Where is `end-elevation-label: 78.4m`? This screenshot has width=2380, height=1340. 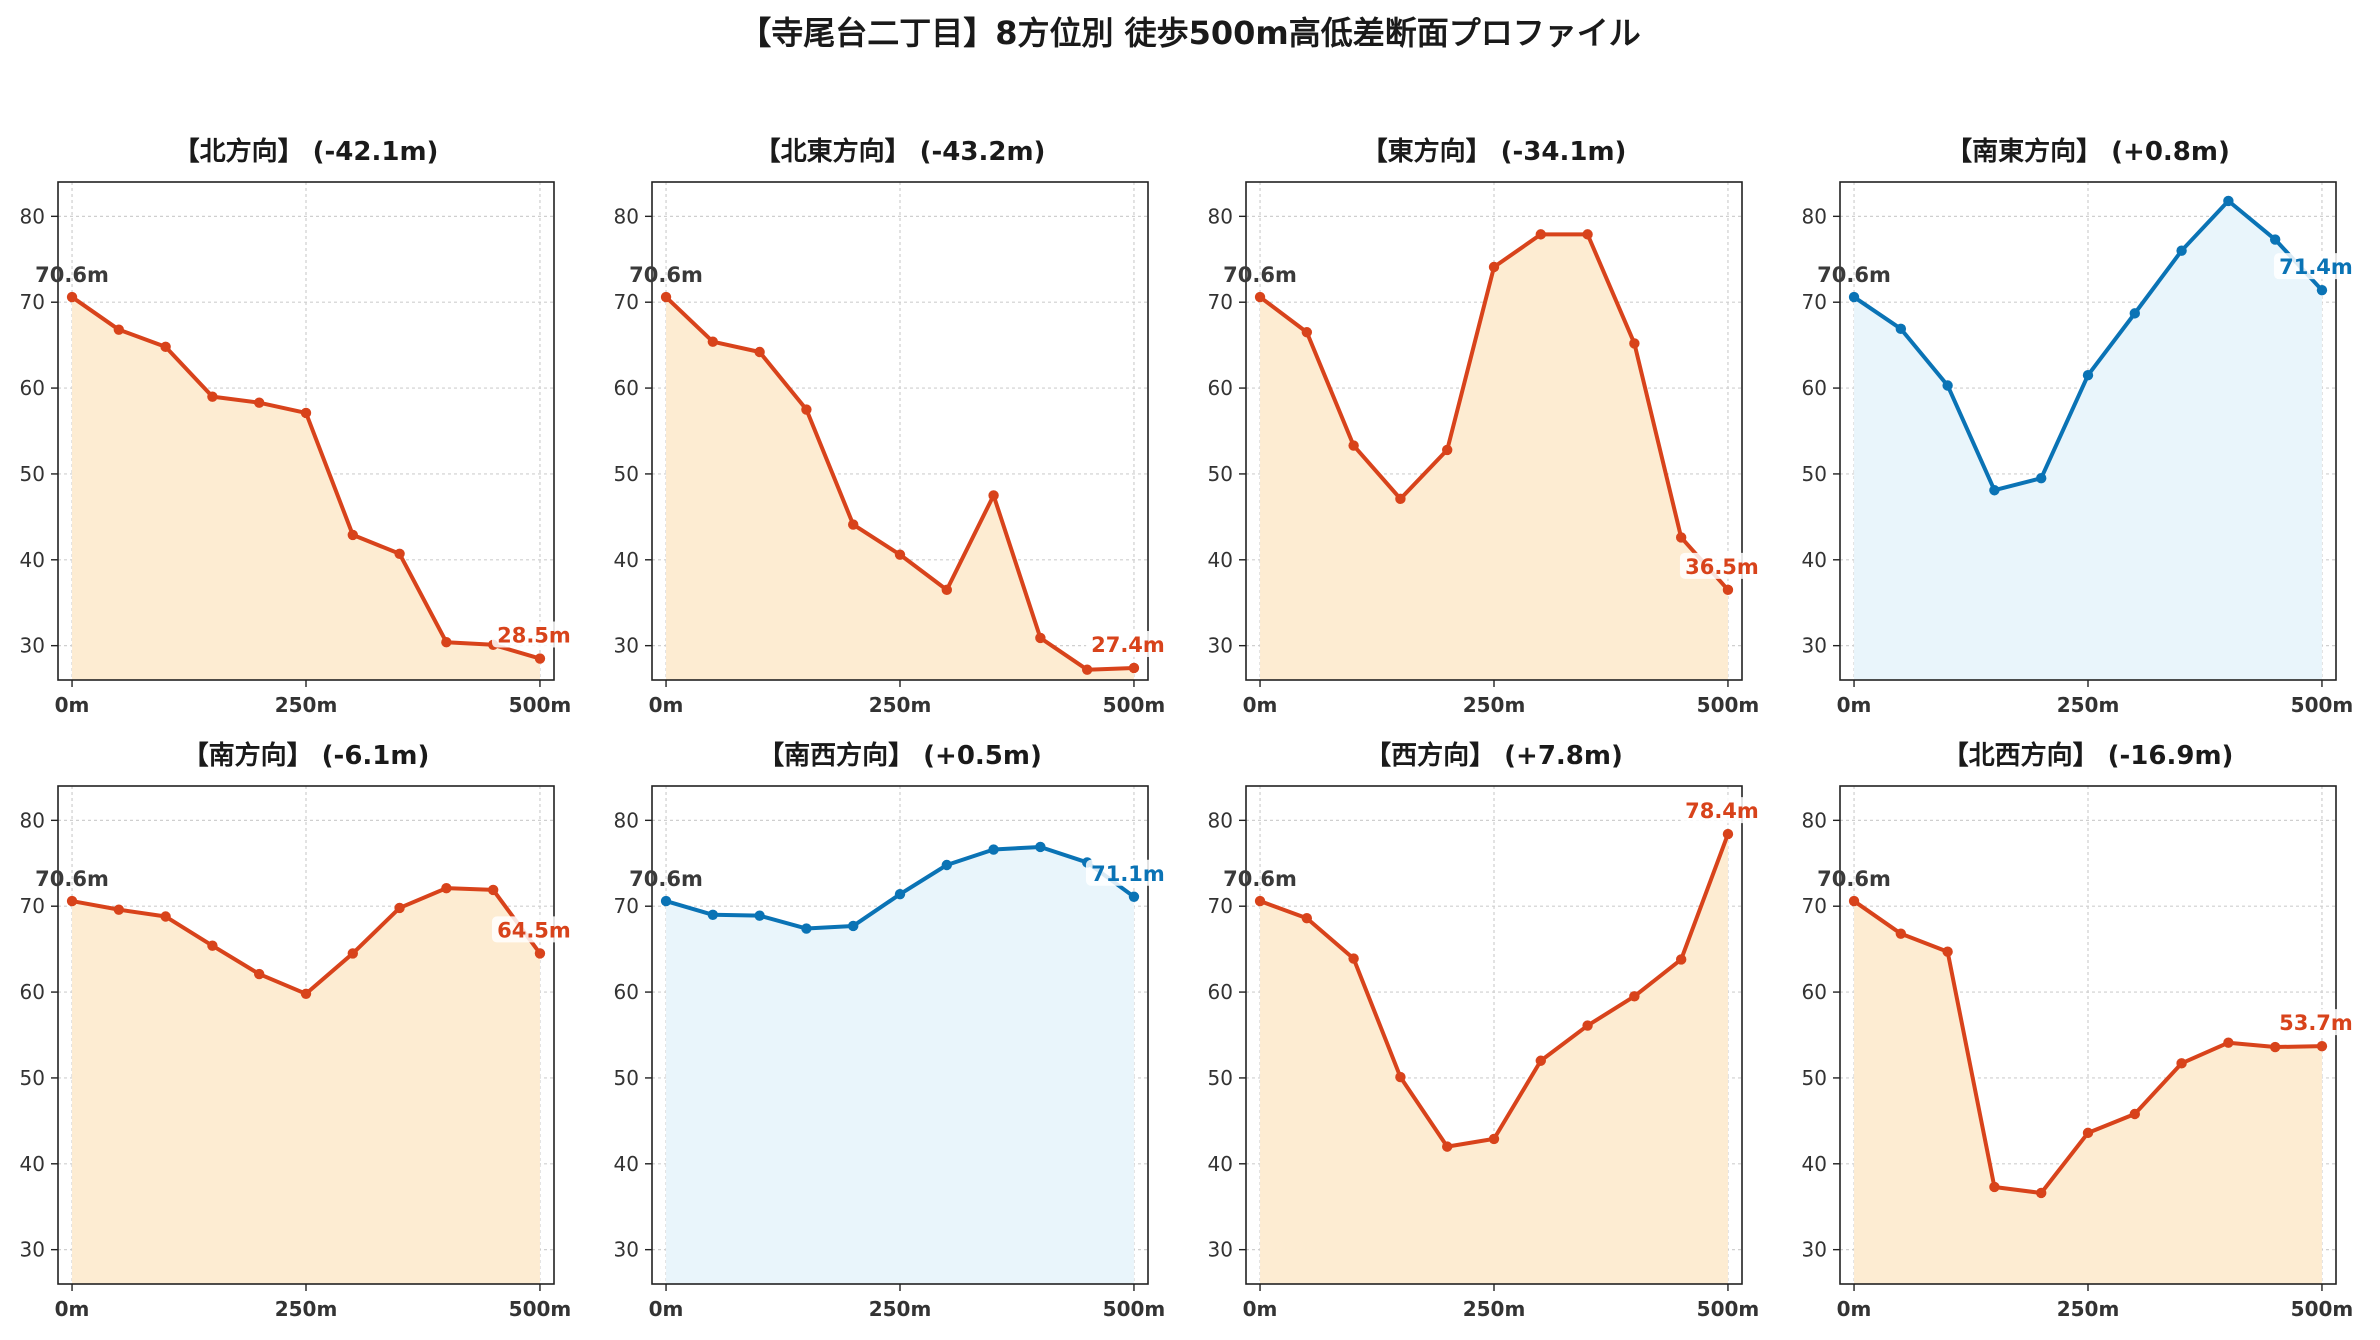
end-elevation-label: 78.4m is located at coordinates (1722, 811).